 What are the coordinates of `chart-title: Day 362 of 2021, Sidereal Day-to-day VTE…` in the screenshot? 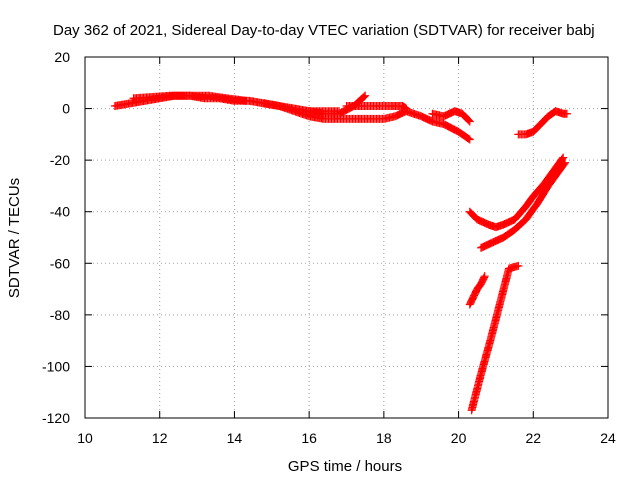 It's located at (324, 30).